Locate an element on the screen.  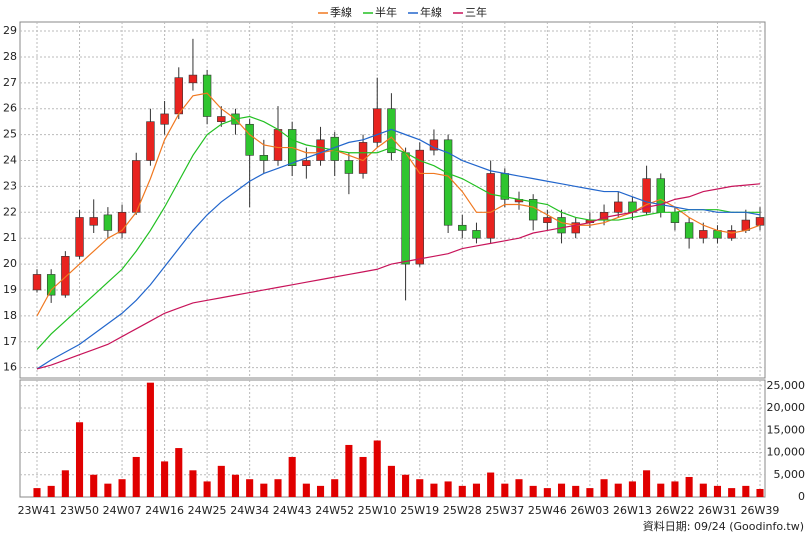
y2-tick-label: 5,000 is located at coordinates (790, 474).